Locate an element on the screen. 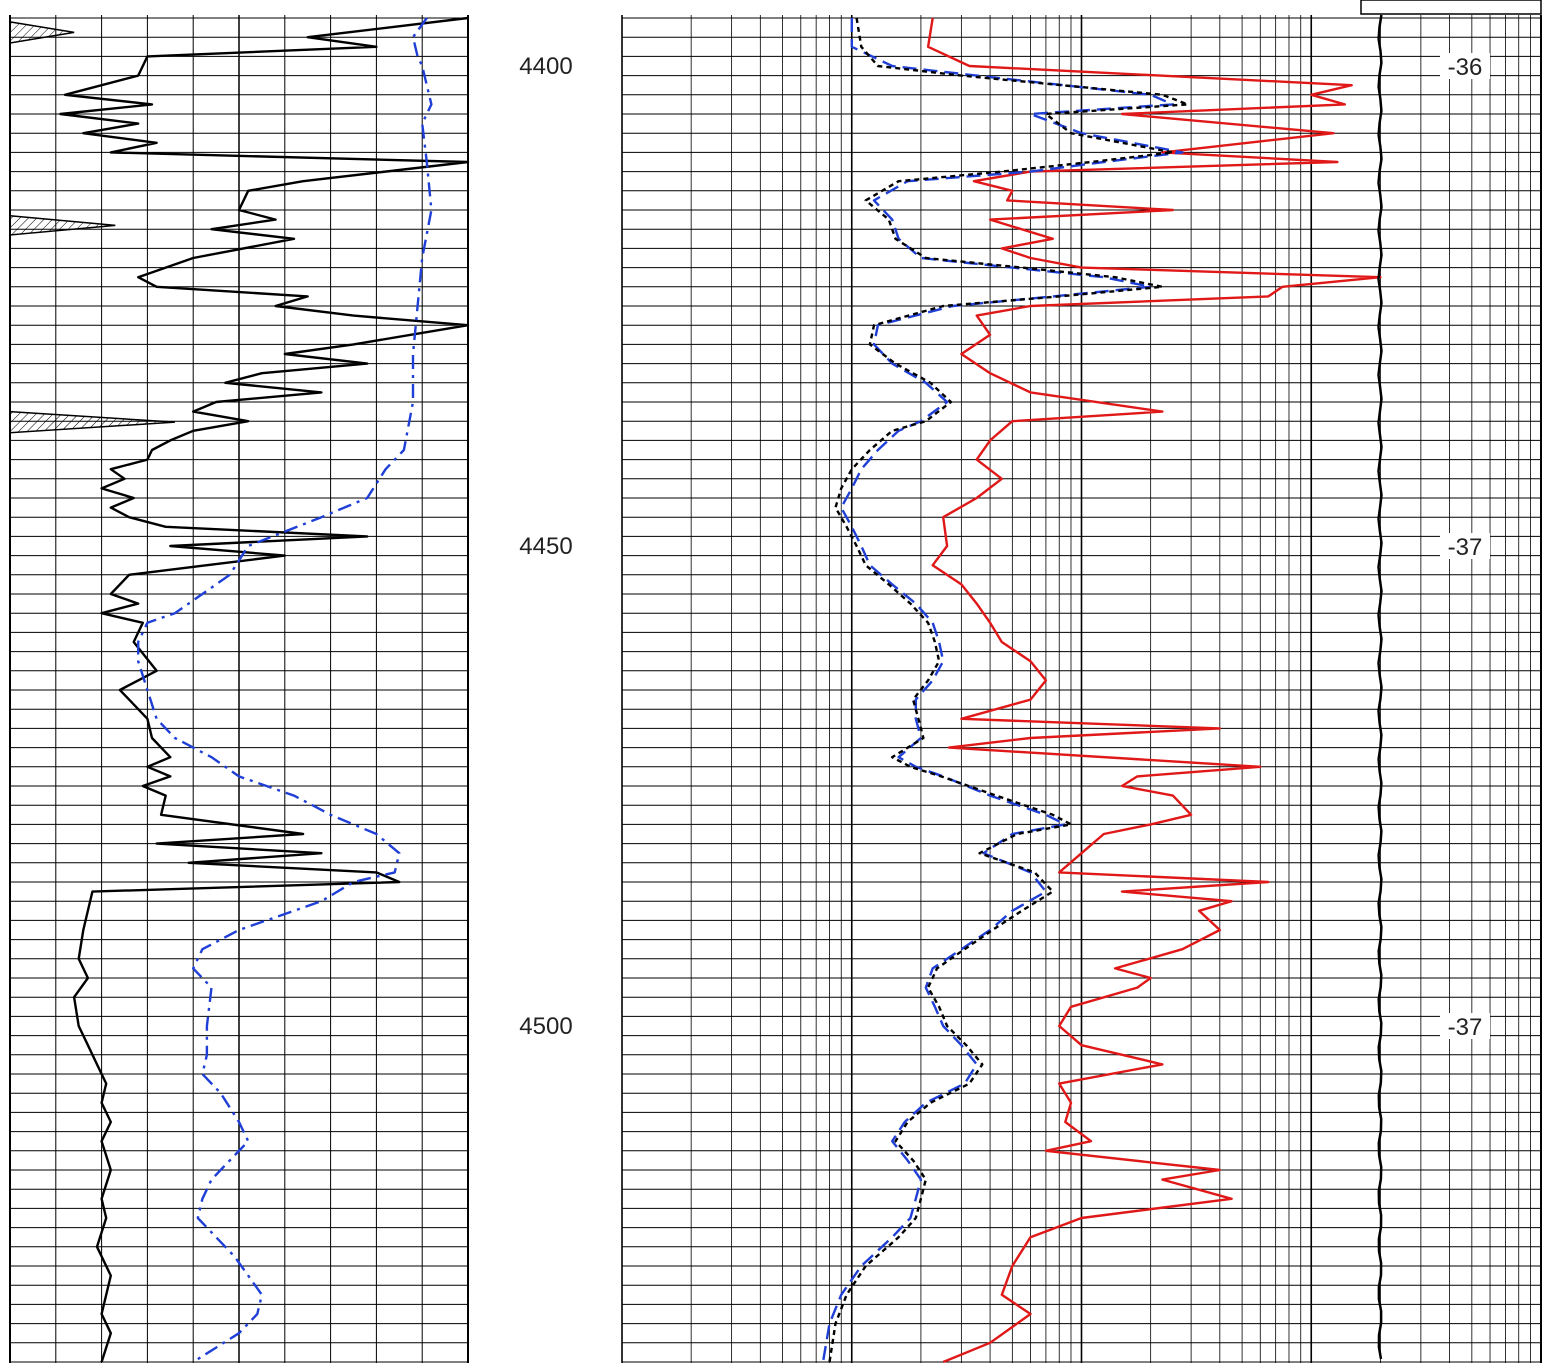 This screenshot has width=1551, height=1363. tension-curve is located at coordinates (1380, 687).